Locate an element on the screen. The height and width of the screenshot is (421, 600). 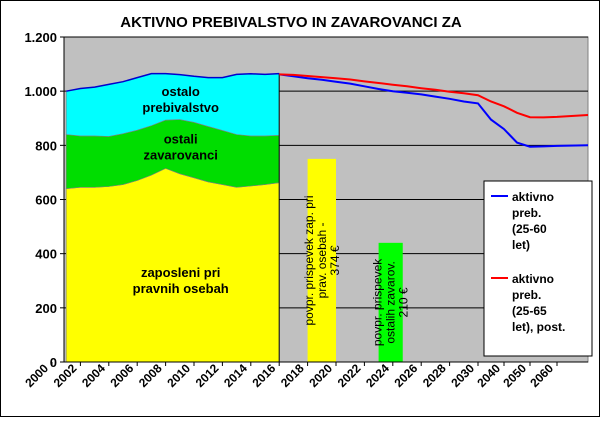
area-label-other_insured: zavarovanci is located at coordinates (180, 155).